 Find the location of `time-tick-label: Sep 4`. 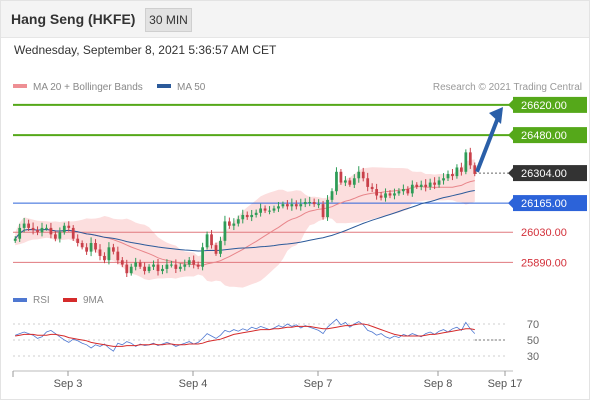

time-tick-label: Sep 4 is located at coordinates (193, 384).